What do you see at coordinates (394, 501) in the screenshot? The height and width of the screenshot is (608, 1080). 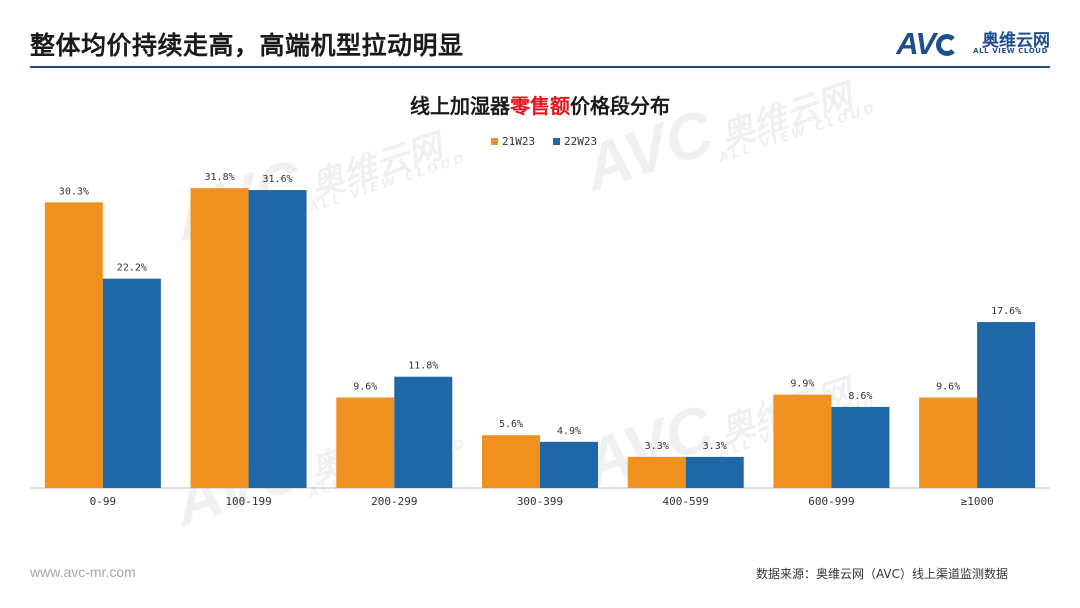 I see `x-tick-label: 200-299` at bounding box center [394, 501].